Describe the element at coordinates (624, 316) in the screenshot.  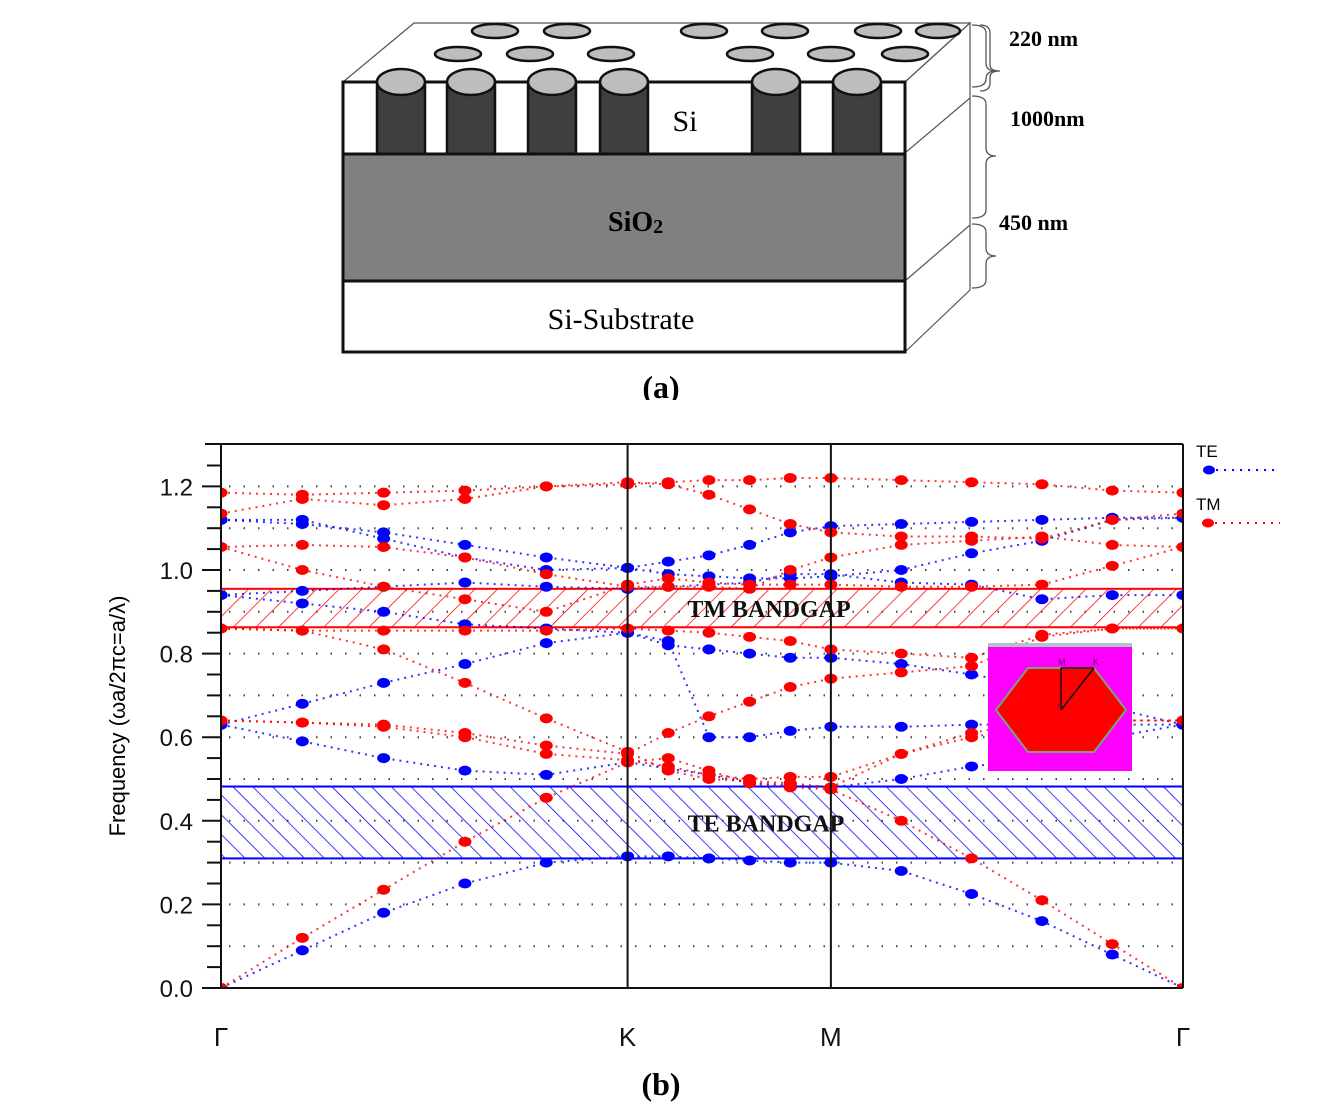
I see `substrate-layer` at that location.